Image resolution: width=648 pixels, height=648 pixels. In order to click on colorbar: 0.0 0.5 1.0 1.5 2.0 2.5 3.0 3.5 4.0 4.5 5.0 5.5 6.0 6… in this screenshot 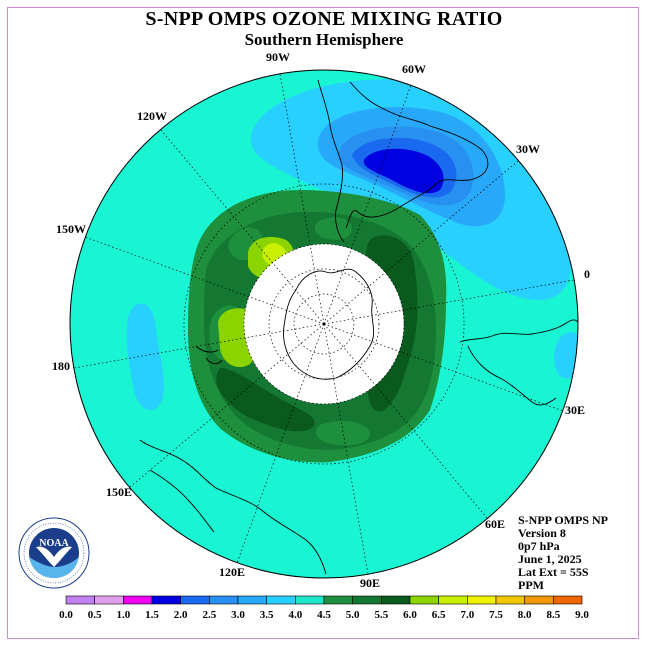, I will do `click(324, 608)`.